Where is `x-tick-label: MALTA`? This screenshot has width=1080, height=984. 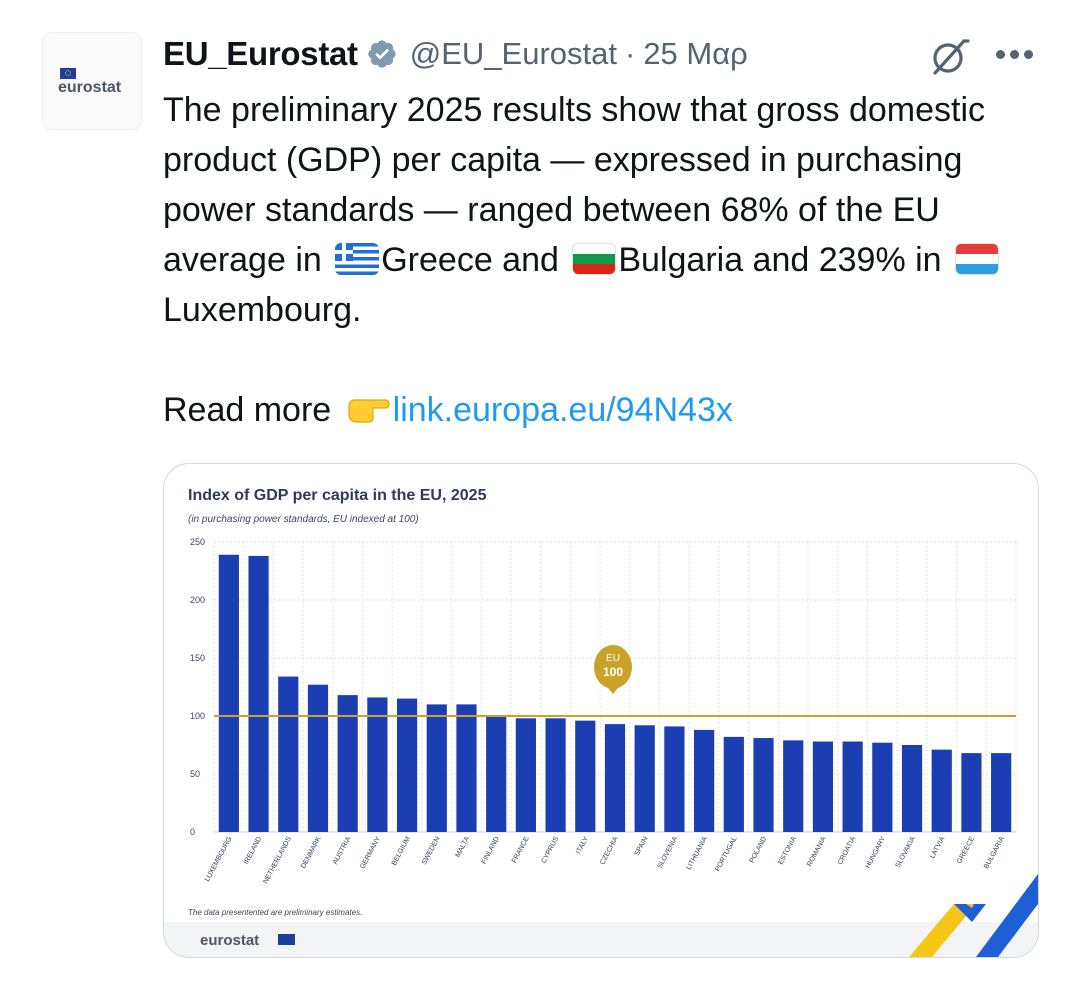 x-tick-label: MALTA is located at coordinates (463, 846).